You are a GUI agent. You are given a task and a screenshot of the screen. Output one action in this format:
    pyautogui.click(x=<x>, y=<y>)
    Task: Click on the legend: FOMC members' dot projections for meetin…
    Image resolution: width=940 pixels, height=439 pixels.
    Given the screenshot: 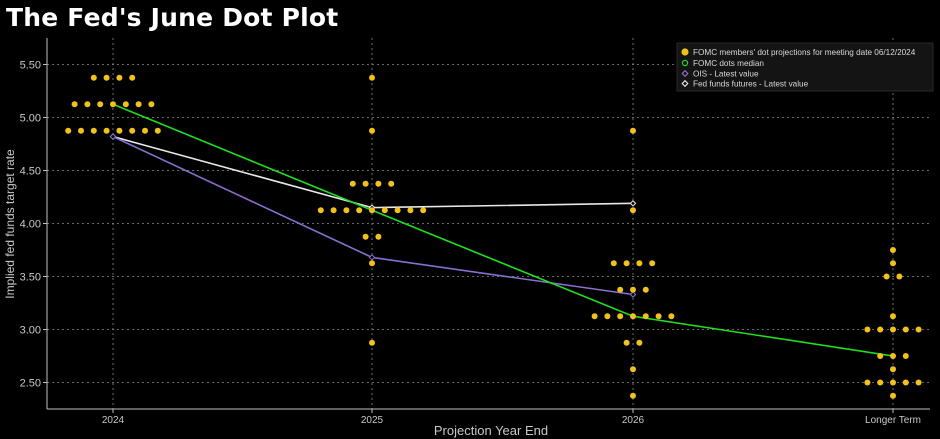 What is the action you would take?
    pyautogui.click(x=805, y=67)
    